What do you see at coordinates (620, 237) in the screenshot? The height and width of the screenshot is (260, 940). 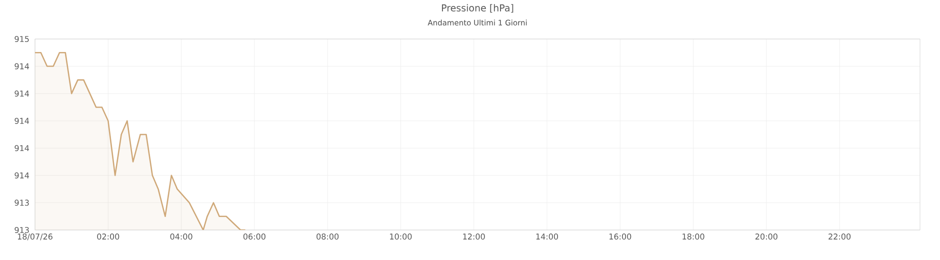 I see `x-tick-label: 16:00` at bounding box center [620, 237].